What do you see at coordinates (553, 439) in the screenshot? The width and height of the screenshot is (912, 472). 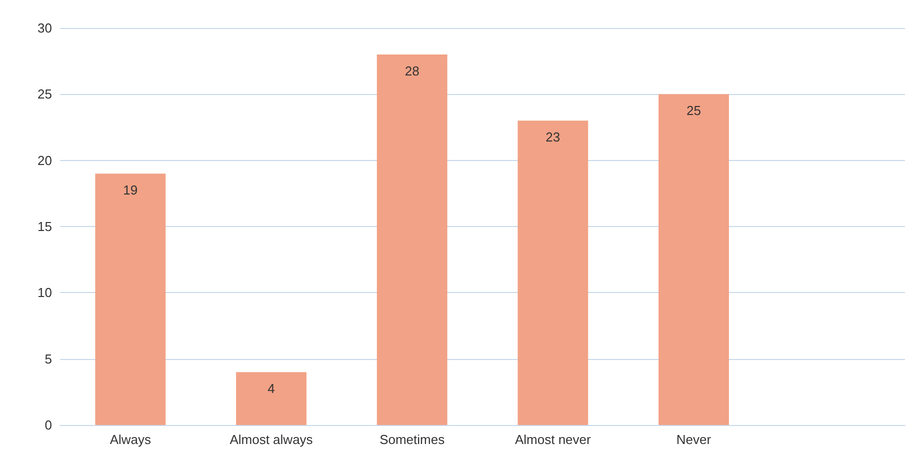 I see `x-tick-label: Almost never` at bounding box center [553, 439].